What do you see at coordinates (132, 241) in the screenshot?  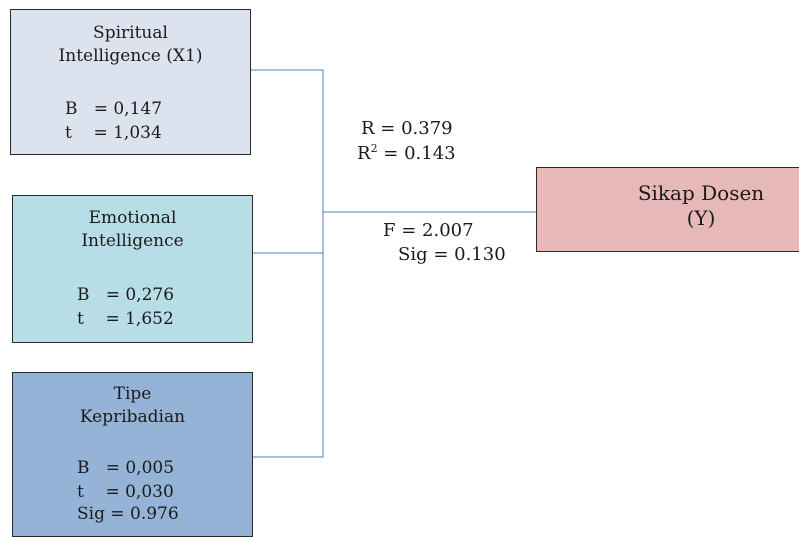 I see `title-line: Intelligence` at bounding box center [132, 241].